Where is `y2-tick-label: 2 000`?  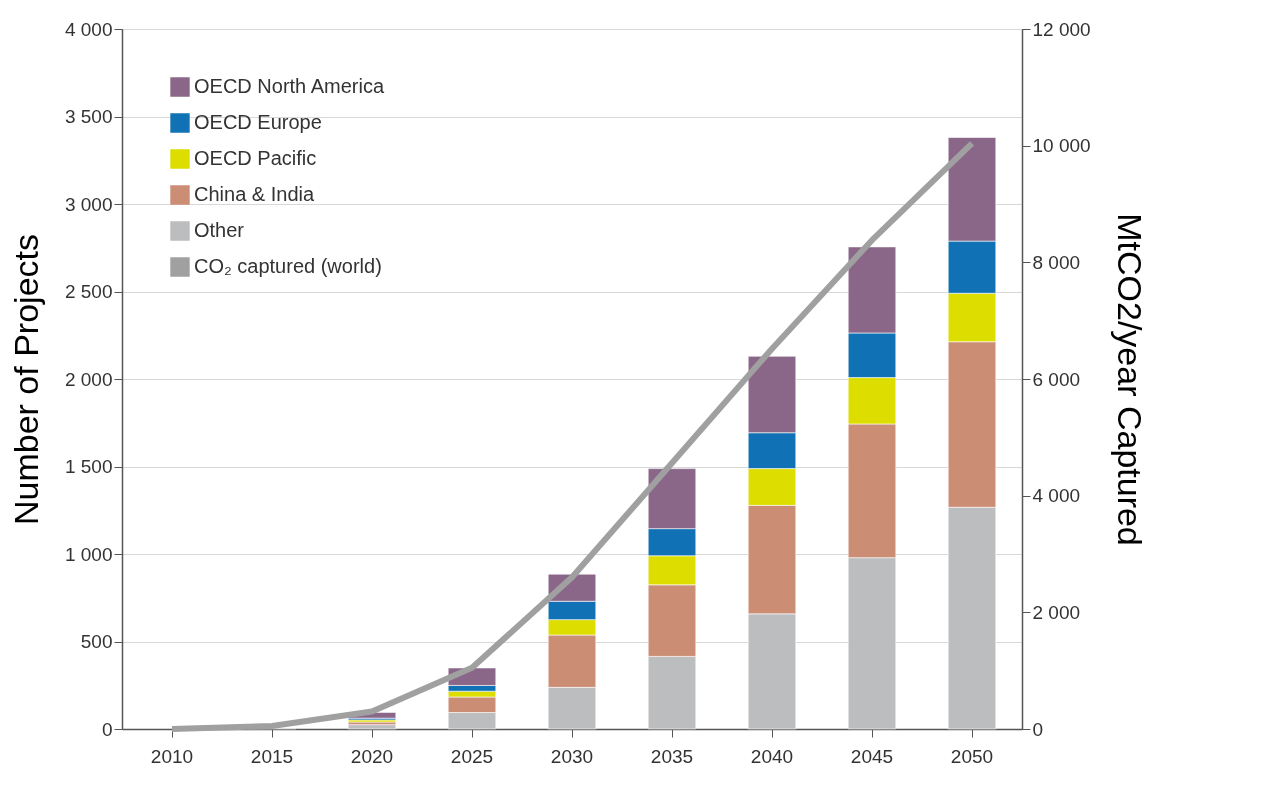
y2-tick-label: 2 000 is located at coordinates (1056, 612).